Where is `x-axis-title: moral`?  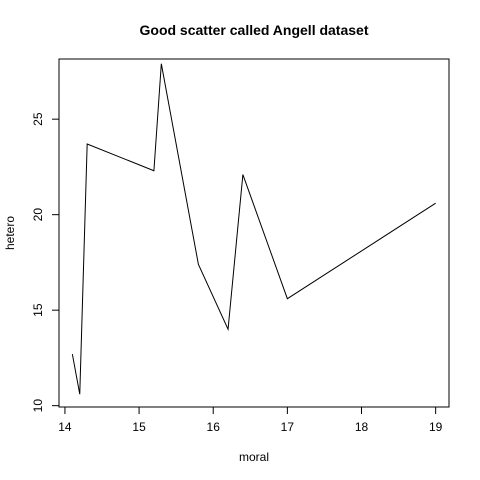 x-axis-title: moral is located at coordinates (254, 457).